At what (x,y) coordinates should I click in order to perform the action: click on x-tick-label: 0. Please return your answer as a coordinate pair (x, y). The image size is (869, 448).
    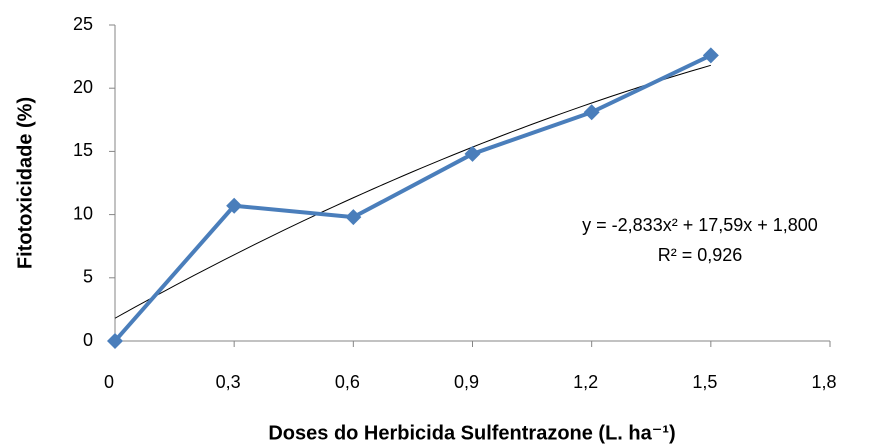
    Looking at the image, I should click on (109, 382).